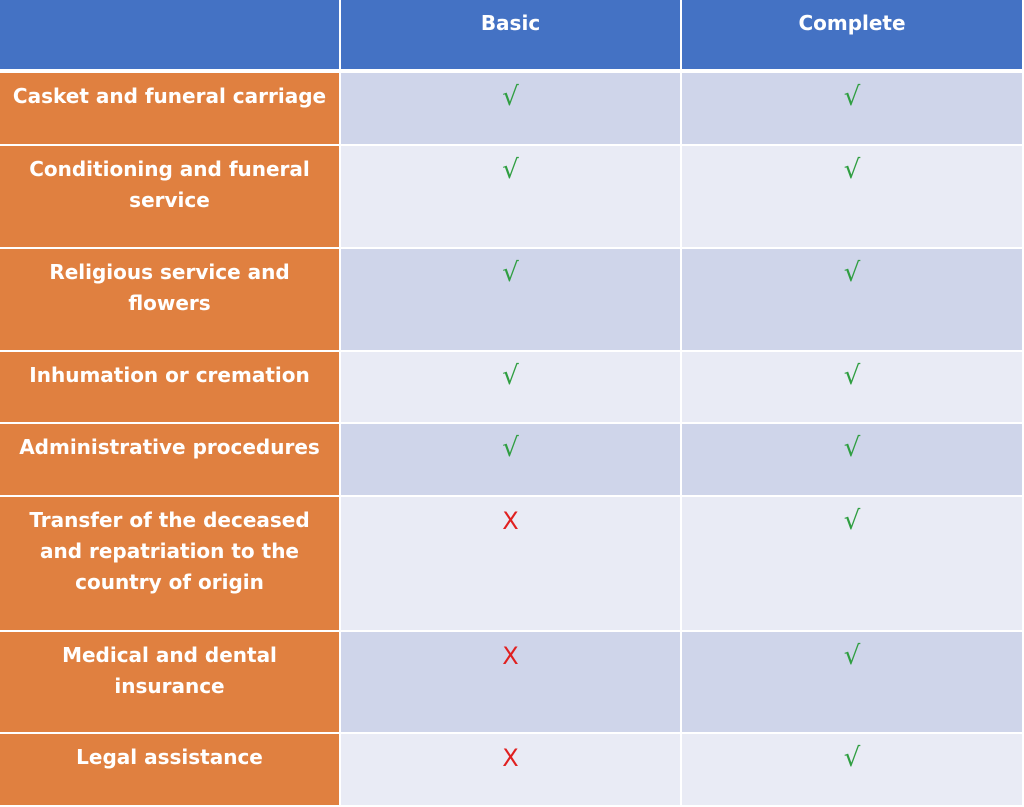 Image resolution: width=1024 pixels, height=807 pixels. I want to click on row-label: Medical and dental insurance, so click(170, 683).